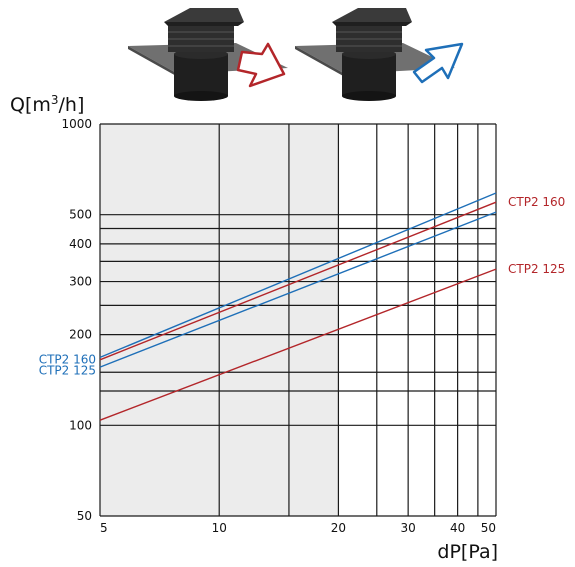 The image size is (575, 567). I want to click on y-axis-label: Q[m3/h], so click(47, 104).